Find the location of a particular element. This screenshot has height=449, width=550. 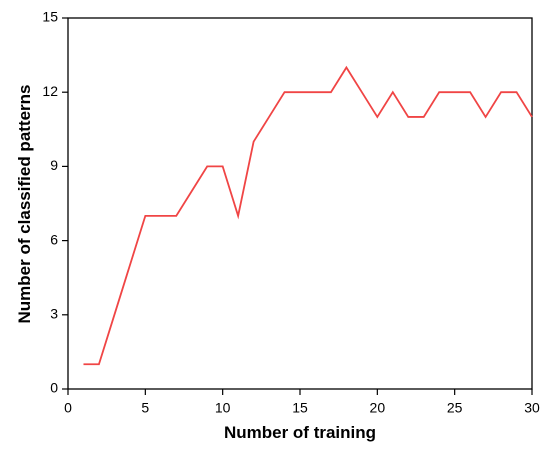

x-tick-label: 0 is located at coordinates (68, 408).